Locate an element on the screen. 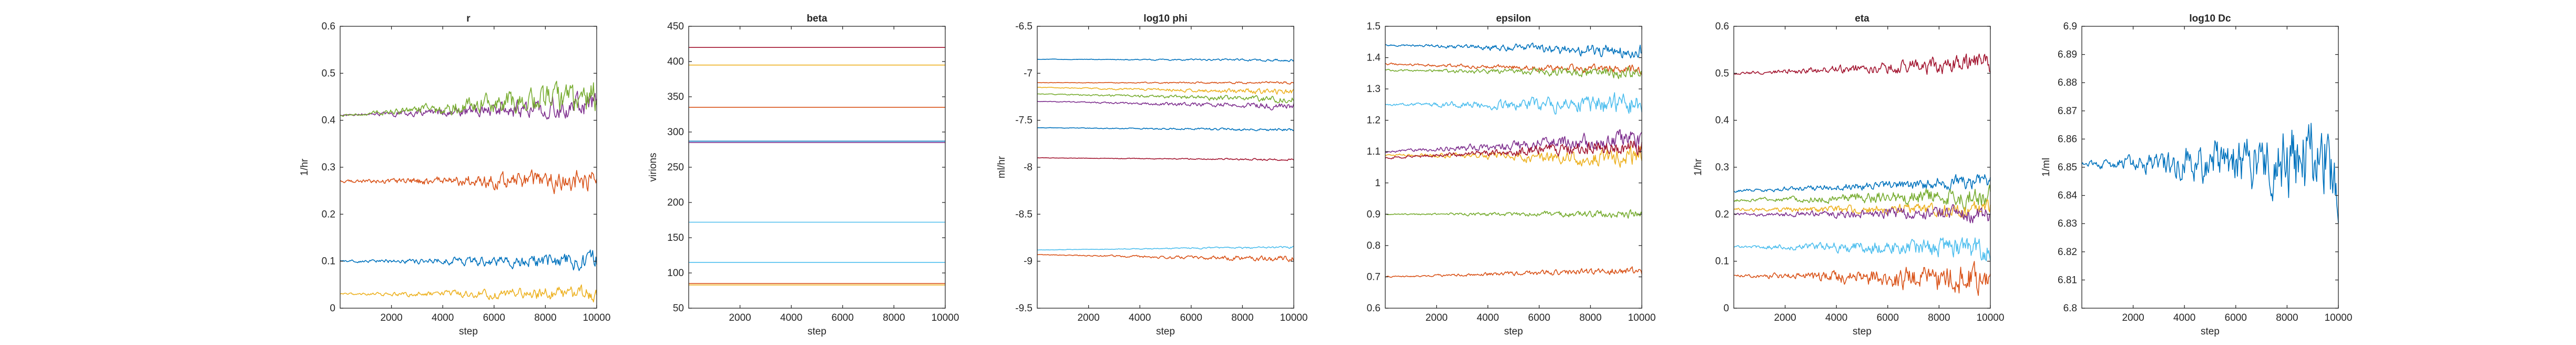 This screenshot has height=345, width=2576. chart-title: epsilon is located at coordinates (1513, 18).